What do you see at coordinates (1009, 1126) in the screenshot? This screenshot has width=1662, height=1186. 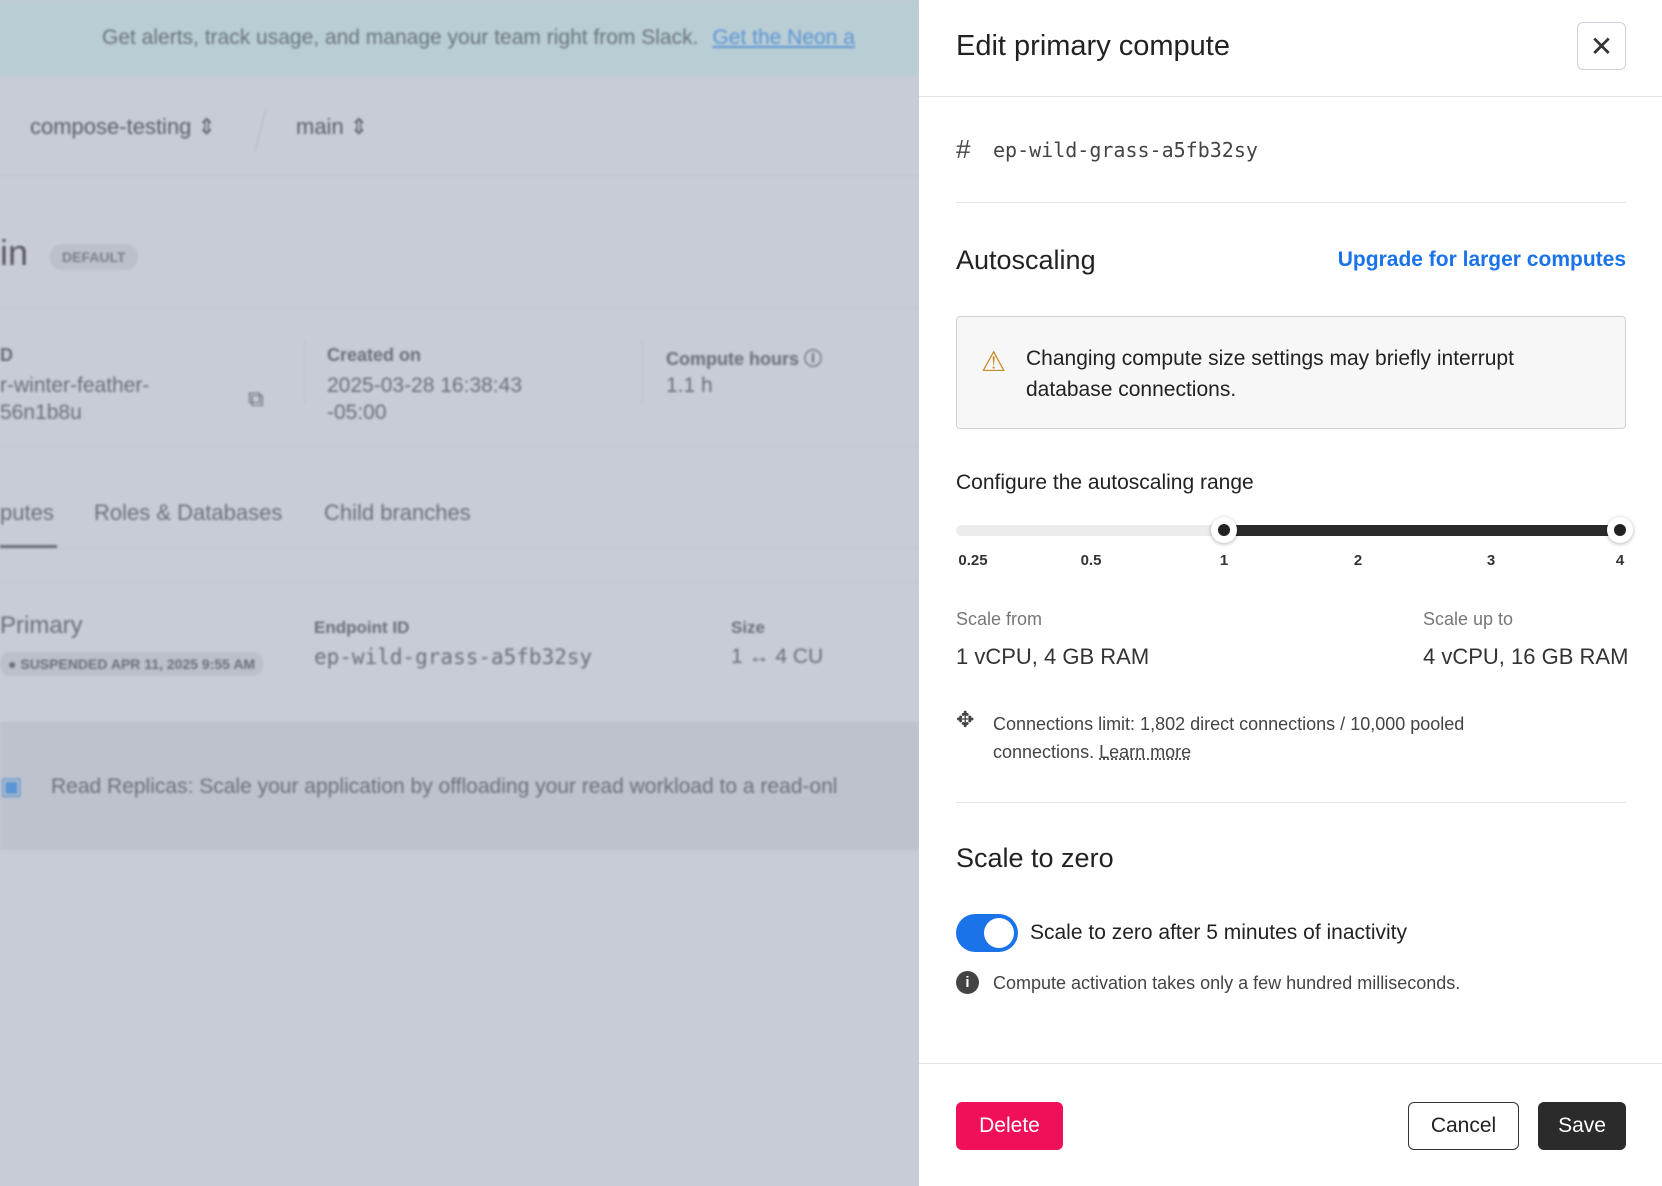 I see `delete-button: Delete` at bounding box center [1009, 1126].